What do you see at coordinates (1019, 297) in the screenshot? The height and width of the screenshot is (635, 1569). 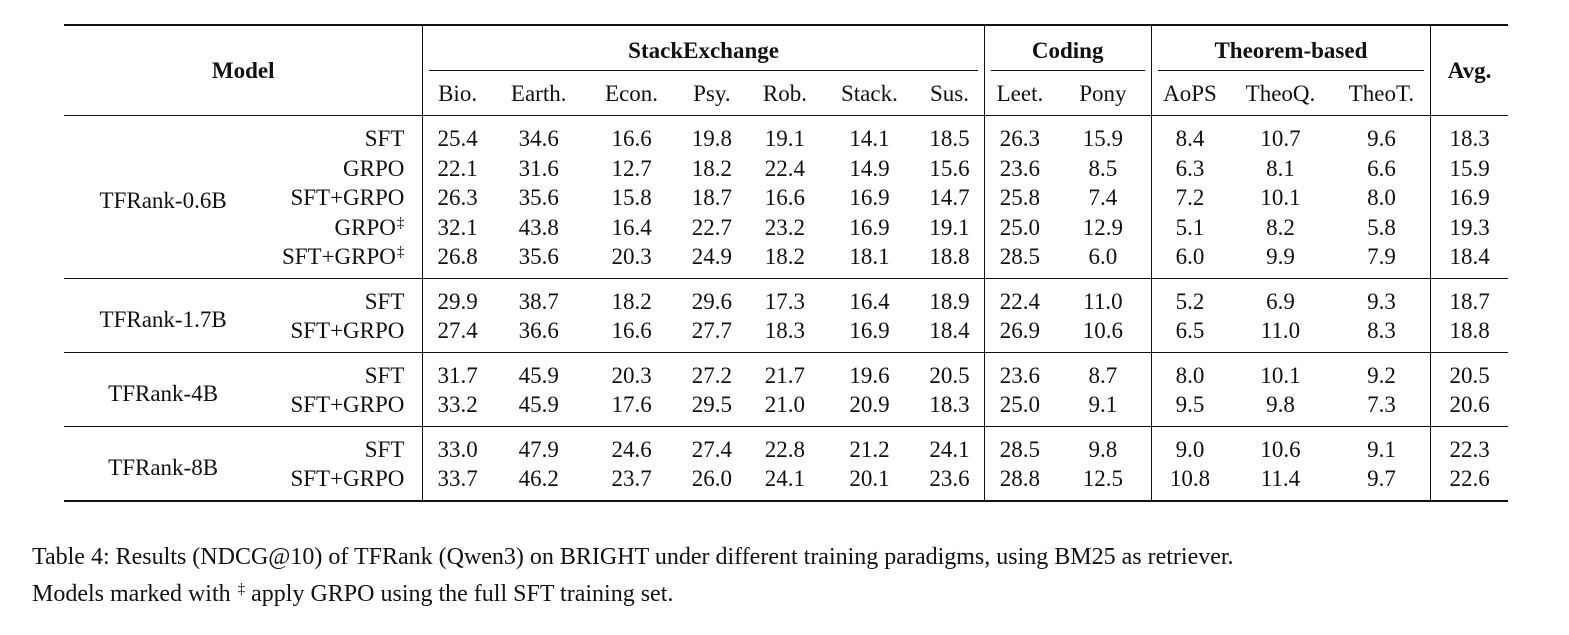 I see `cell: 22.4` at bounding box center [1019, 297].